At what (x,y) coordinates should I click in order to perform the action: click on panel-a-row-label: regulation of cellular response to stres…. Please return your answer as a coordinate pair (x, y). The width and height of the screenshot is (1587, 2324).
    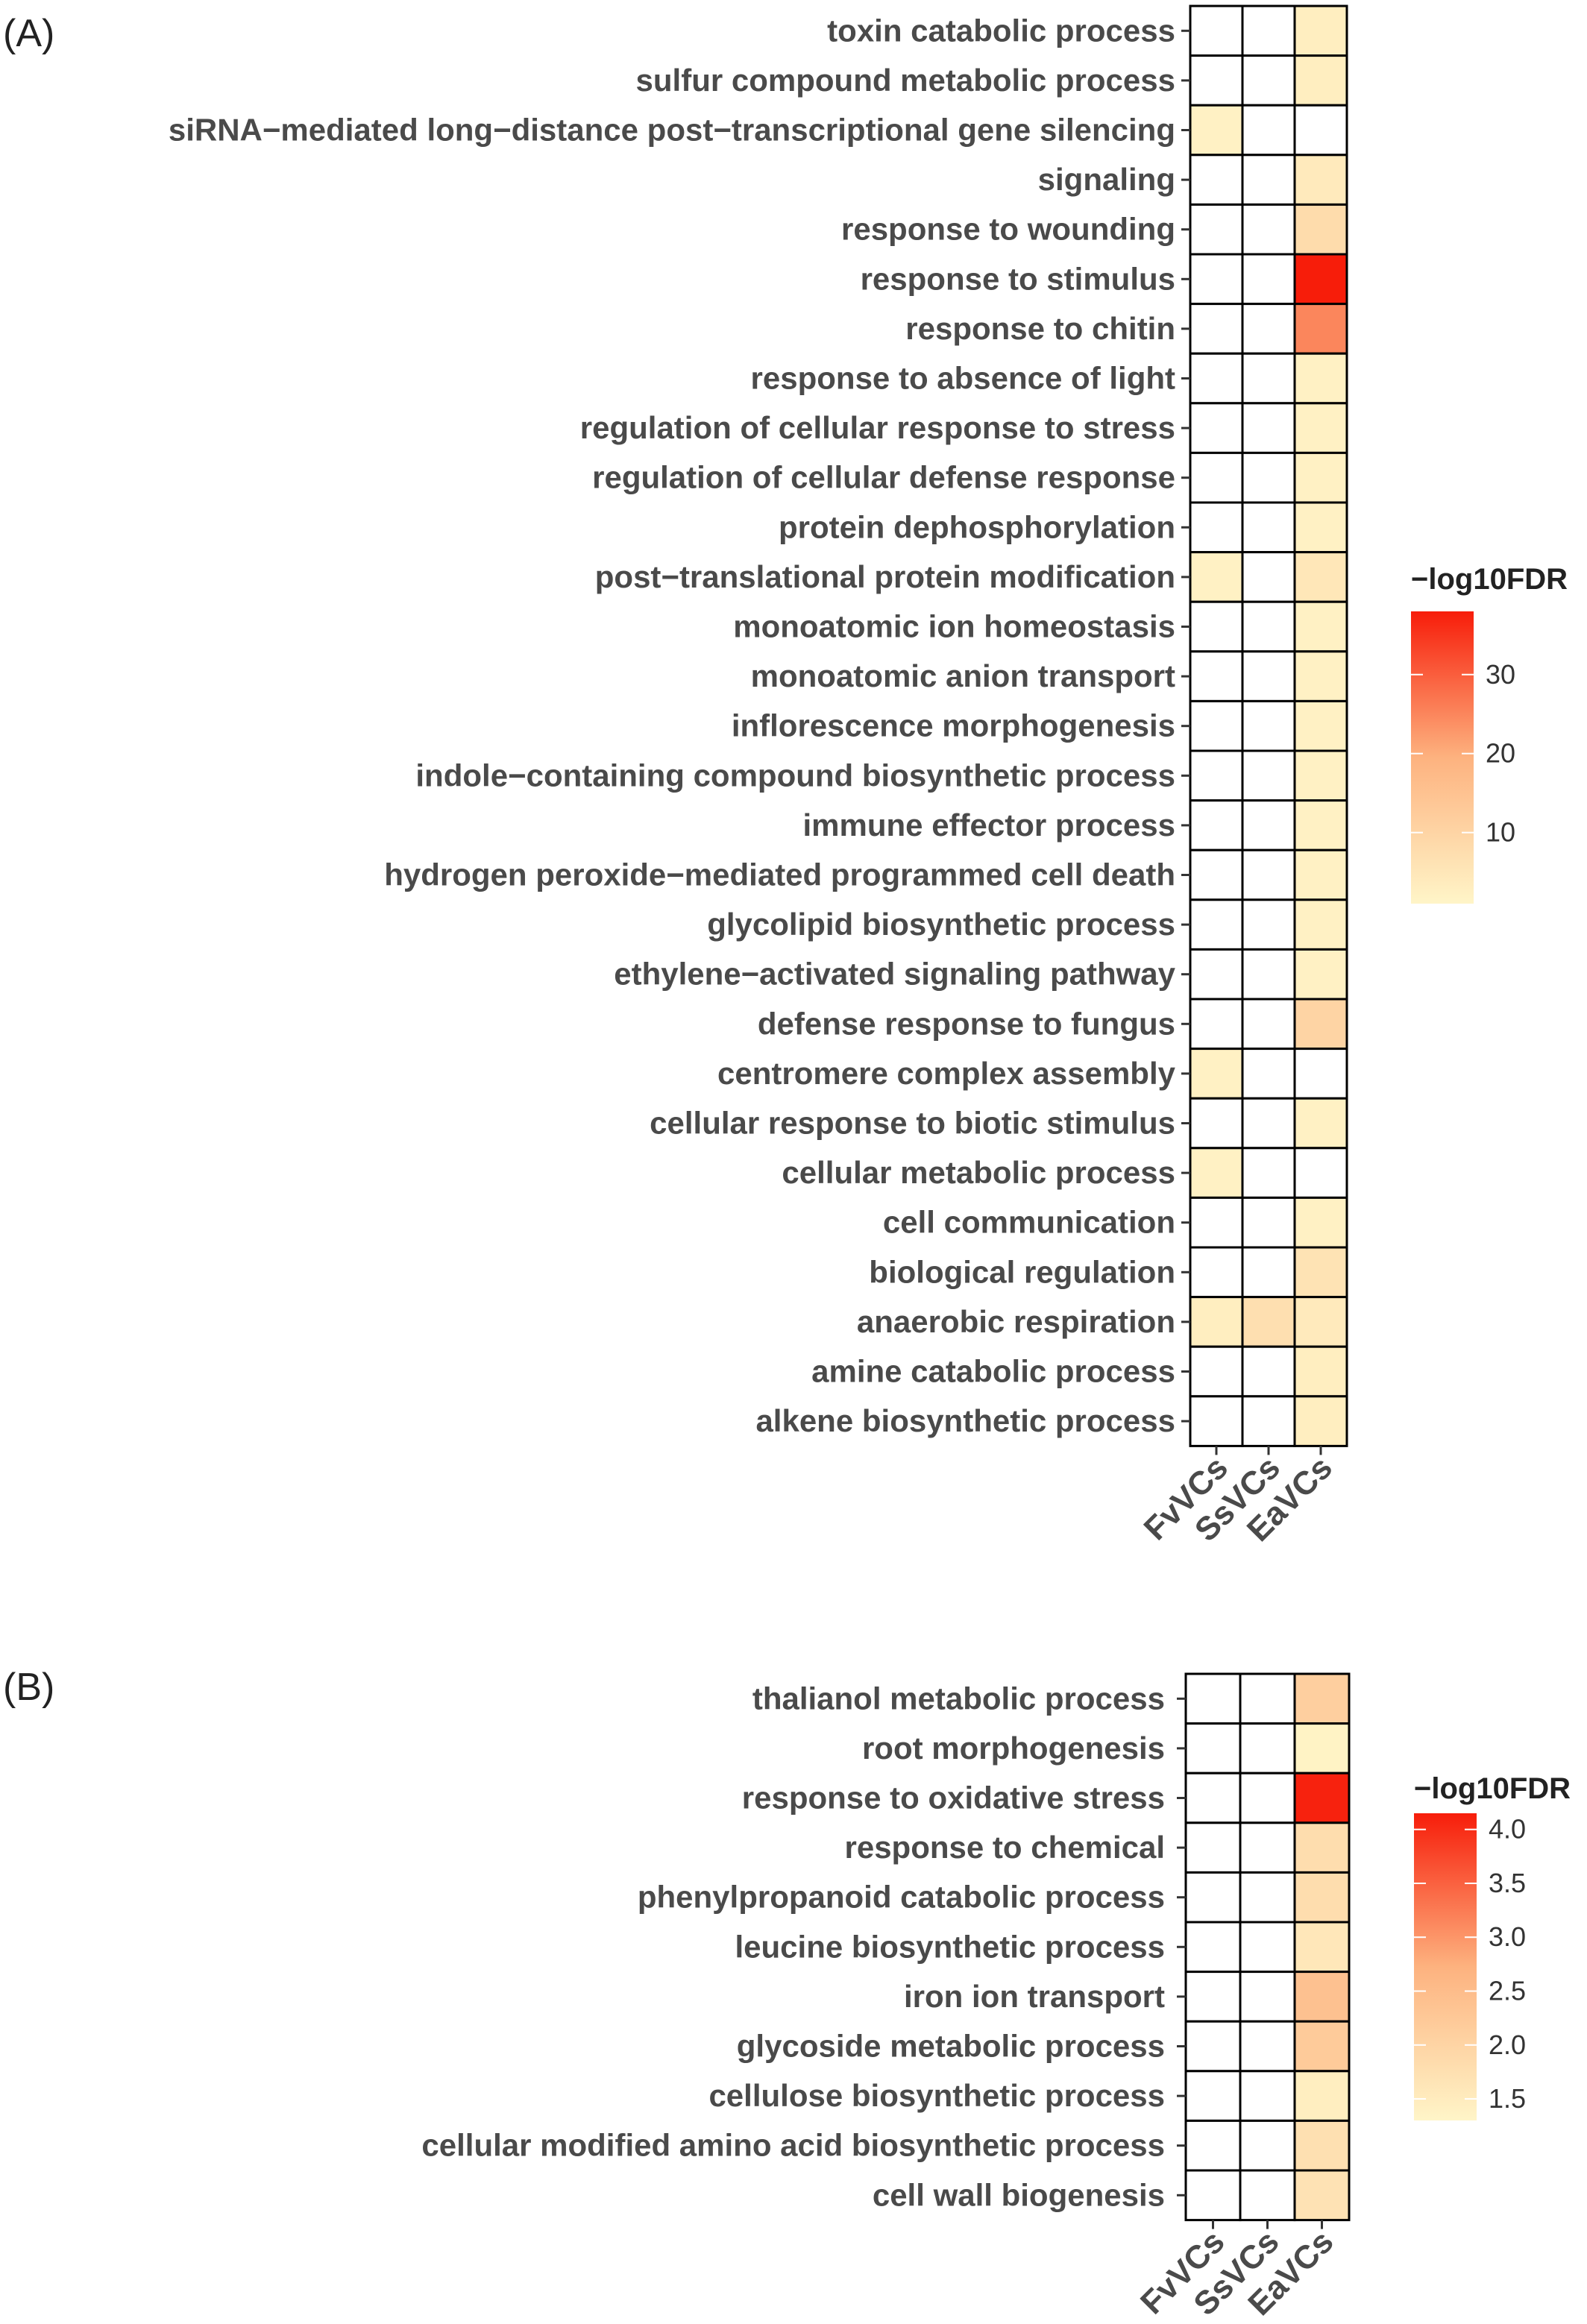
    Looking at the image, I should click on (877, 428).